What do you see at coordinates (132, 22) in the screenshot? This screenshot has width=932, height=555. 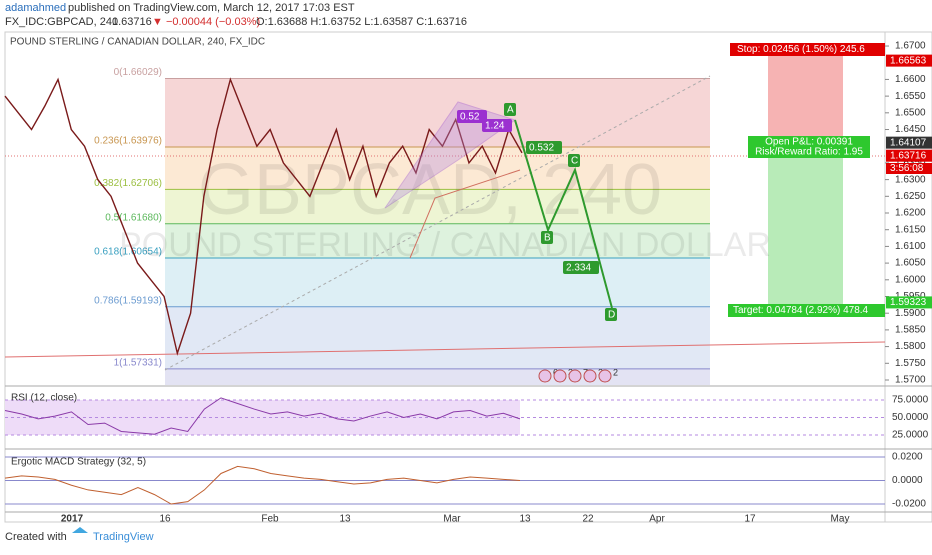 I see `last-price: 1.63716` at bounding box center [132, 22].